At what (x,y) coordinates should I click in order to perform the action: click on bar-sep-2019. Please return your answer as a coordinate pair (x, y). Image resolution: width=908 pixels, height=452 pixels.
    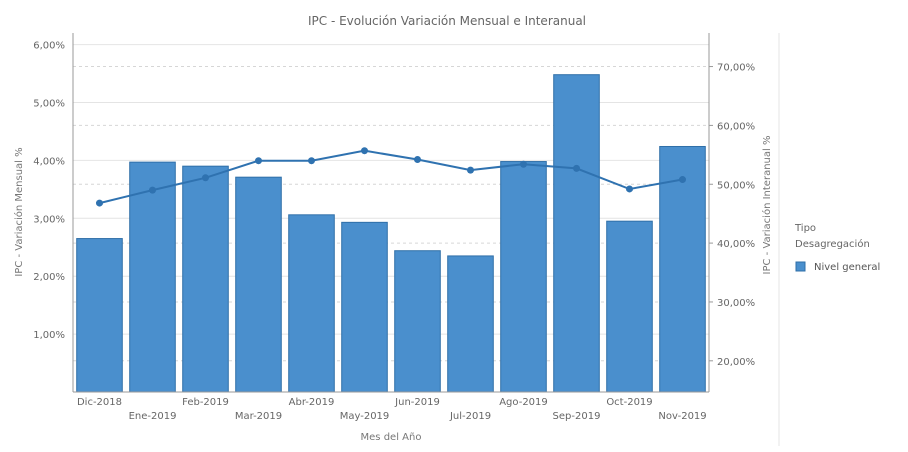
    Looking at the image, I should click on (576, 233).